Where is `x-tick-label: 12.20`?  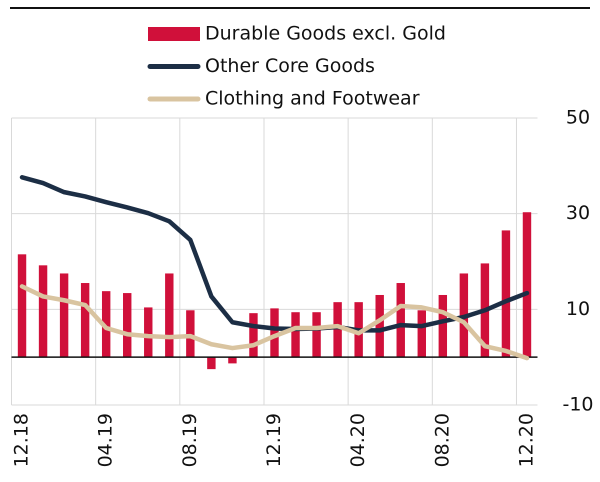 x-tick-label: 12.20 is located at coordinates (526, 440).